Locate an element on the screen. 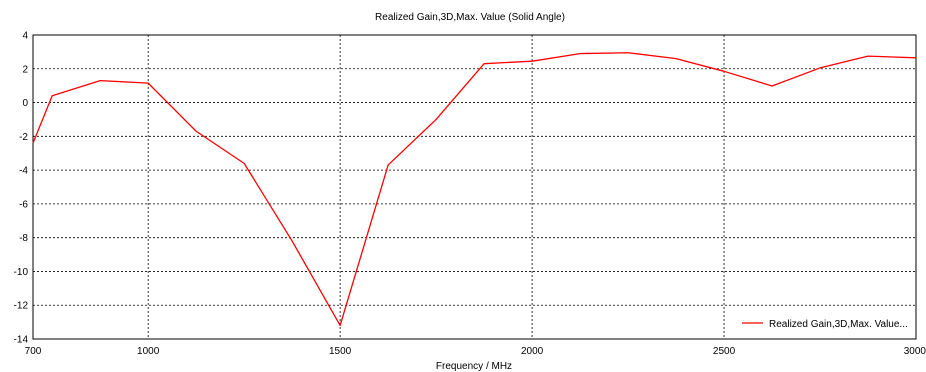 The image size is (926, 372). y-tick-label: -8 is located at coordinates (23, 238).